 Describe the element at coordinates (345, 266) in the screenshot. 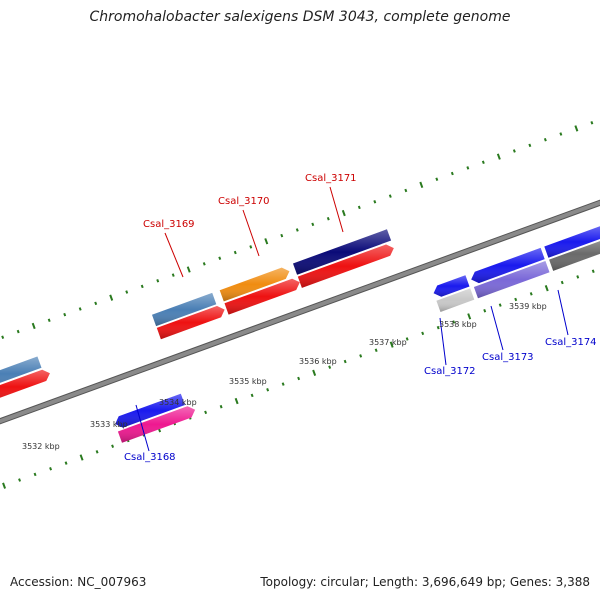

I see `feature-3171-cds-shading` at that location.